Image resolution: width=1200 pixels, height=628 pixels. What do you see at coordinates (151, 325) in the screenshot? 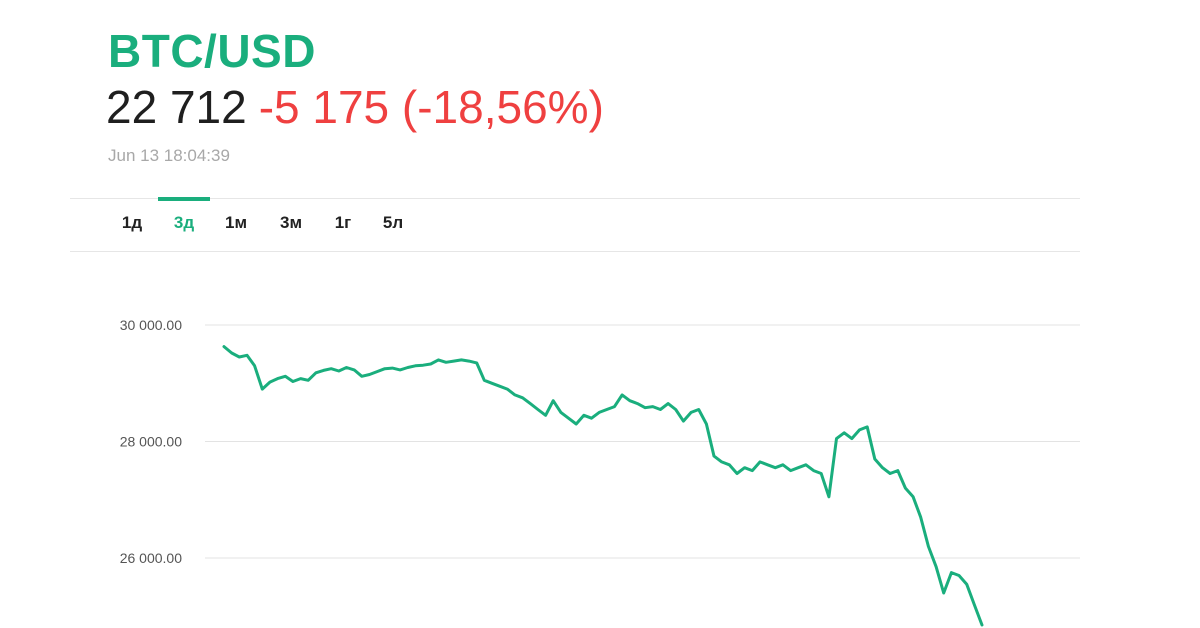
I see `y-tick-label: 30 000.00` at bounding box center [151, 325].